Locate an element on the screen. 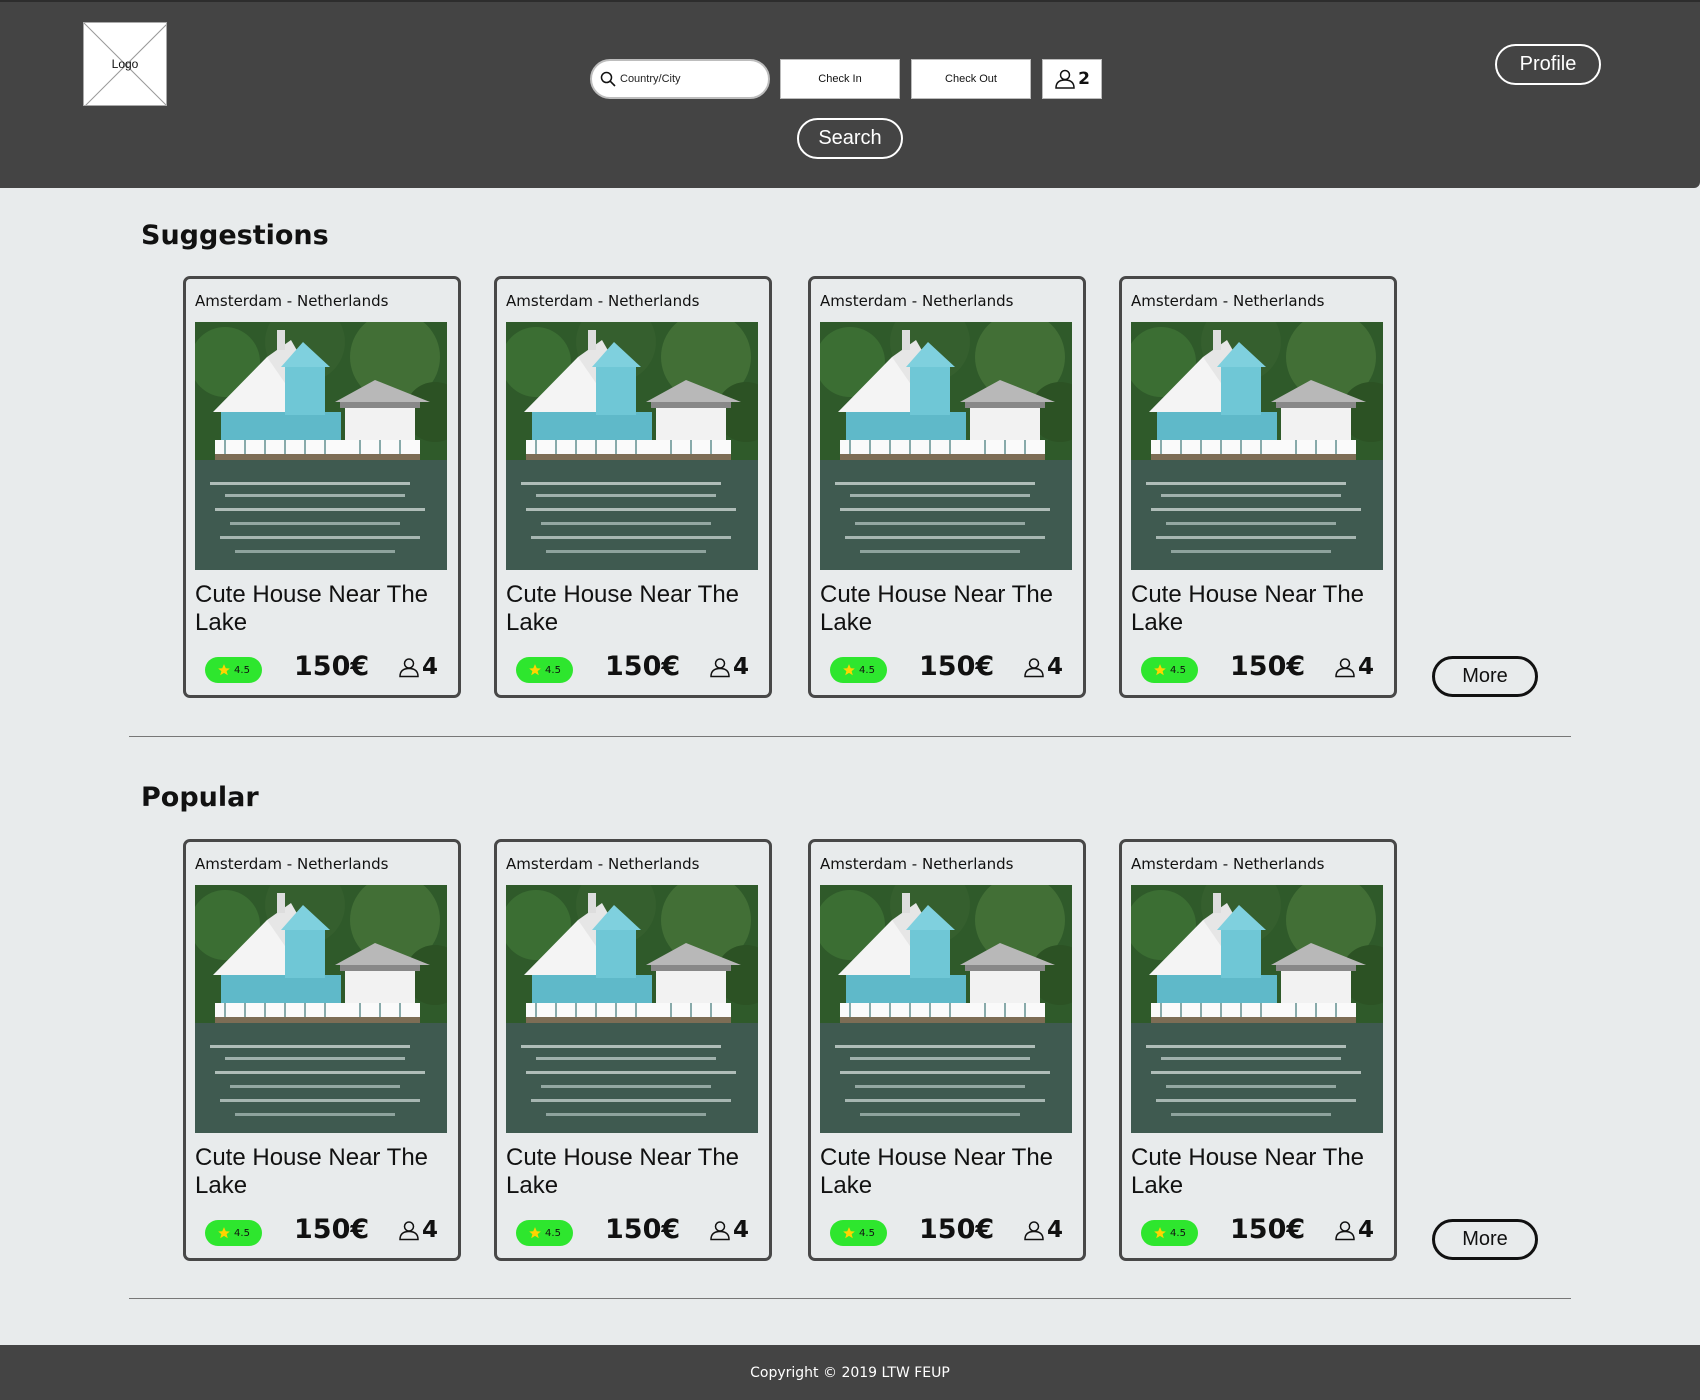 This screenshot has height=1400, width=1700. logo-placeholder-icon is located at coordinates (125, 64).